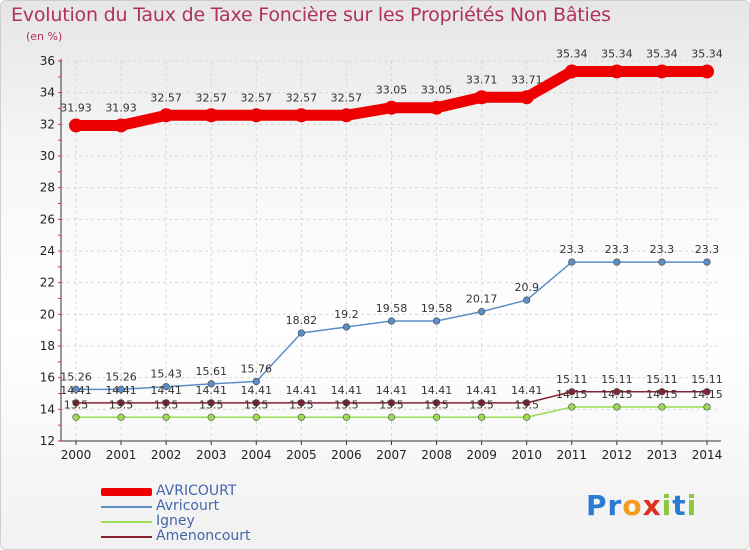 The image size is (750, 550). What do you see at coordinates (47, 188) in the screenshot?
I see `y-tick-label: 28` at bounding box center [47, 188].